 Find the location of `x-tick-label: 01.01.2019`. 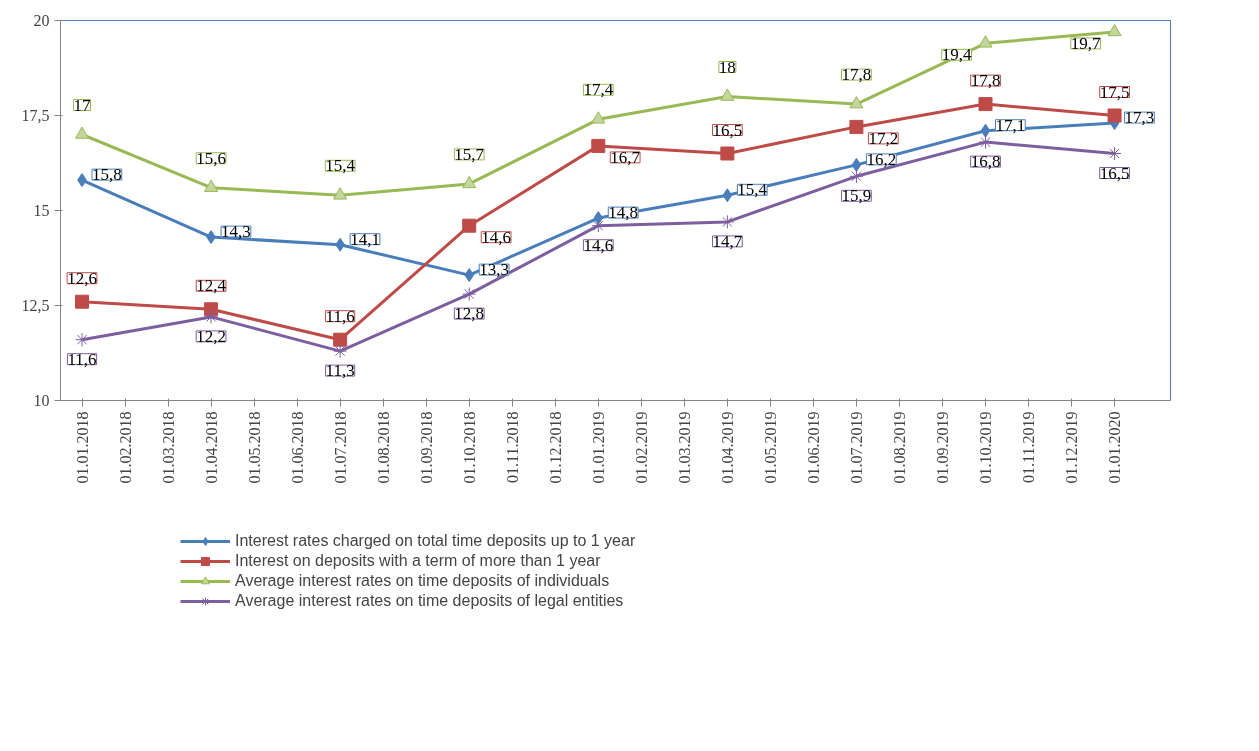

x-tick-label: 01.01.2019 is located at coordinates (598, 447).